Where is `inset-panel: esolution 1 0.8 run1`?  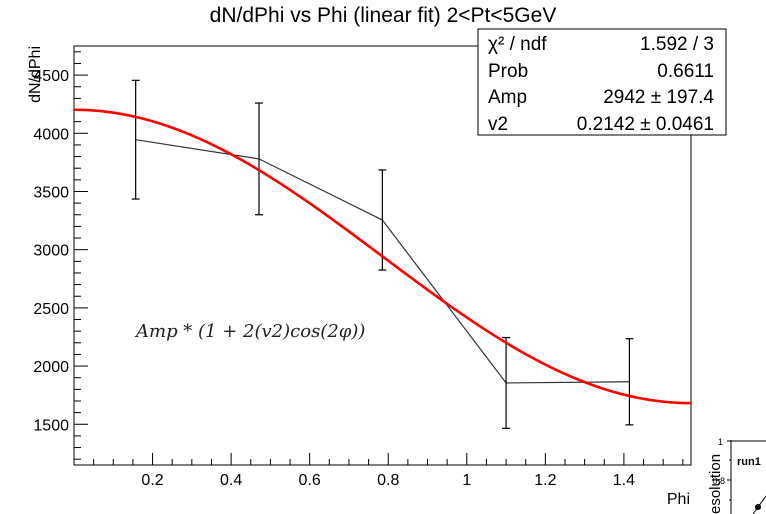 inset-panel: esolution 1 0.8 run1 is located at coordinates (729, 474).